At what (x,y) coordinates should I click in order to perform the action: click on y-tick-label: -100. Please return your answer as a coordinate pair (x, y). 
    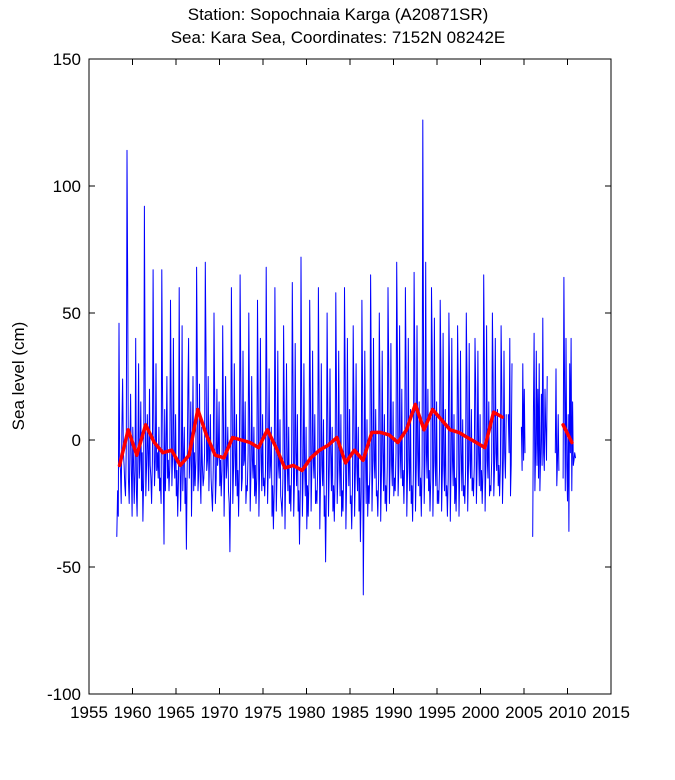
    Looking at the image, I should click on (64, 694).